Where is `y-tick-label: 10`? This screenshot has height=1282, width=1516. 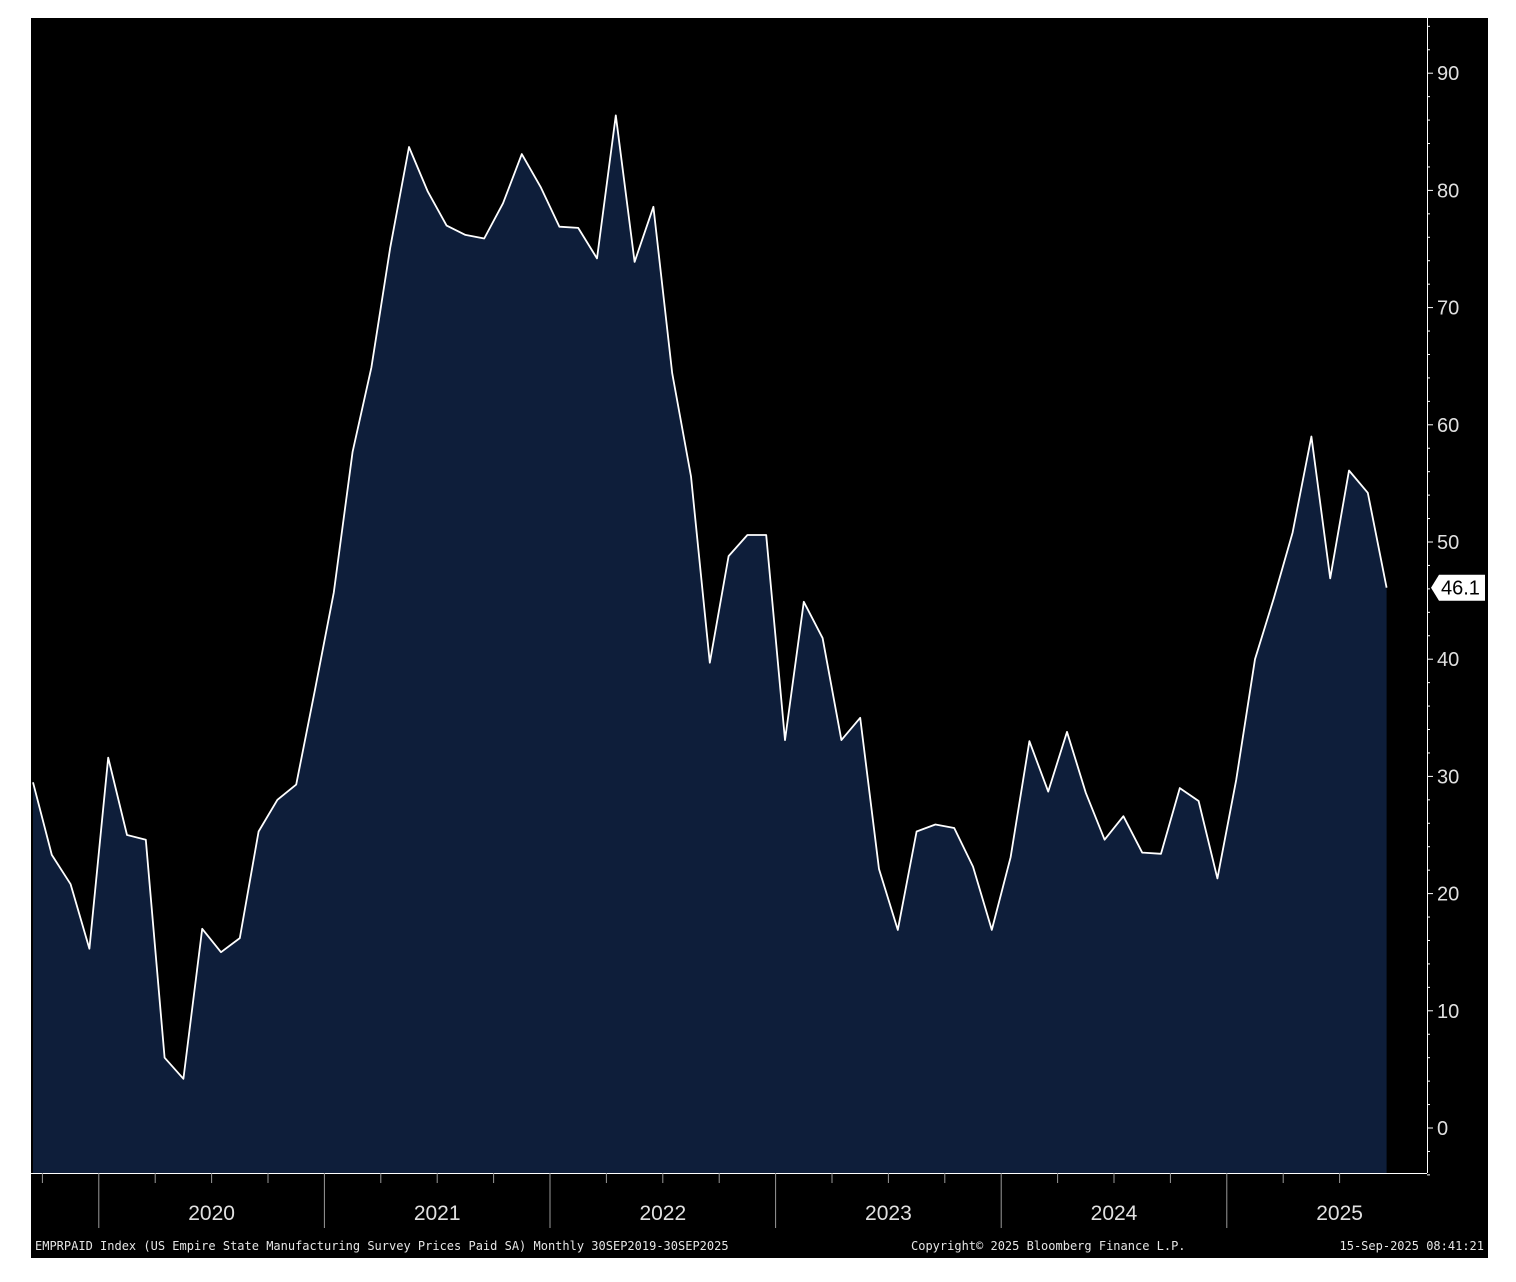 y-tick-label: 10 is located at coordinates (1448, 1012).